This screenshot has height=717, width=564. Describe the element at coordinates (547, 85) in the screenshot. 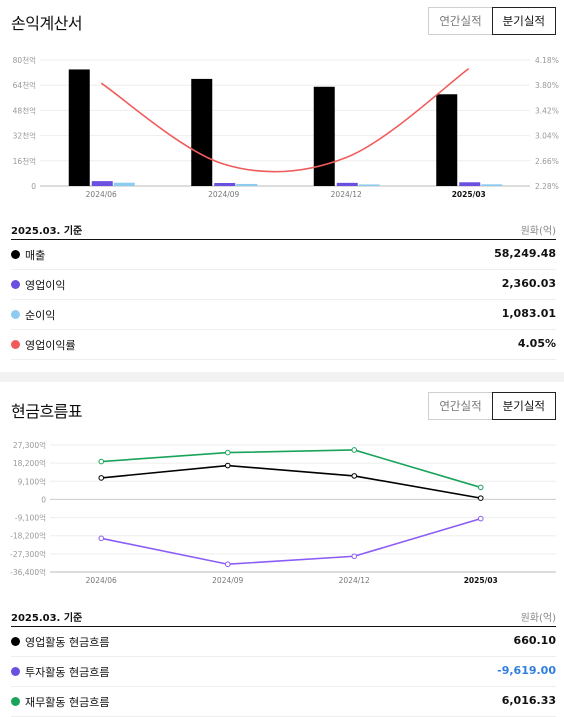

I see `right-tick-label: 3.80%` at that location.